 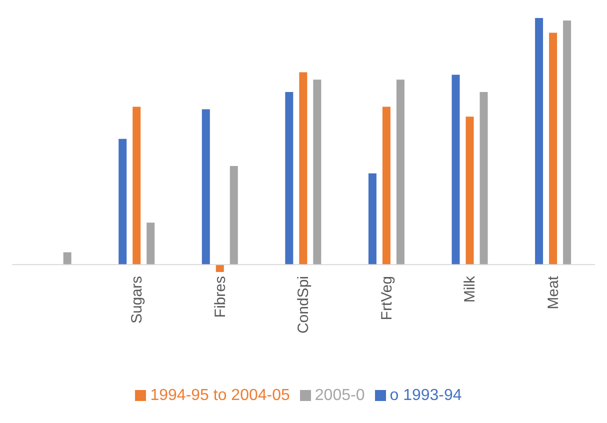 What do you see at coordinates (553, 292) in the screenshot?
I see `x-tick-label: Meat` at bounding box center [553, 292].